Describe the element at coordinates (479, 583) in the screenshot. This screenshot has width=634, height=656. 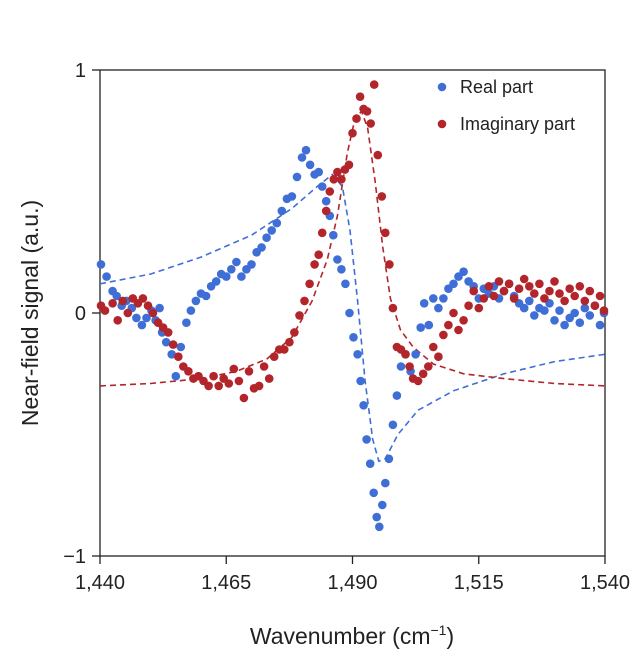
I see `x-tick-label: 1,515` at that location.